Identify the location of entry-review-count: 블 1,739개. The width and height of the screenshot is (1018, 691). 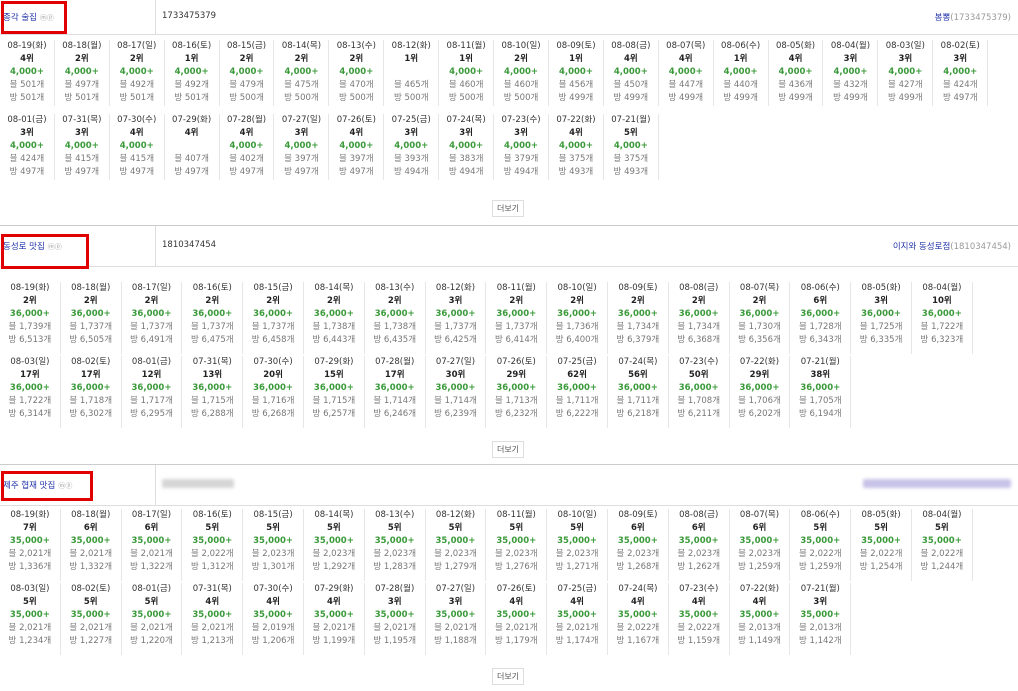
(30, 327).